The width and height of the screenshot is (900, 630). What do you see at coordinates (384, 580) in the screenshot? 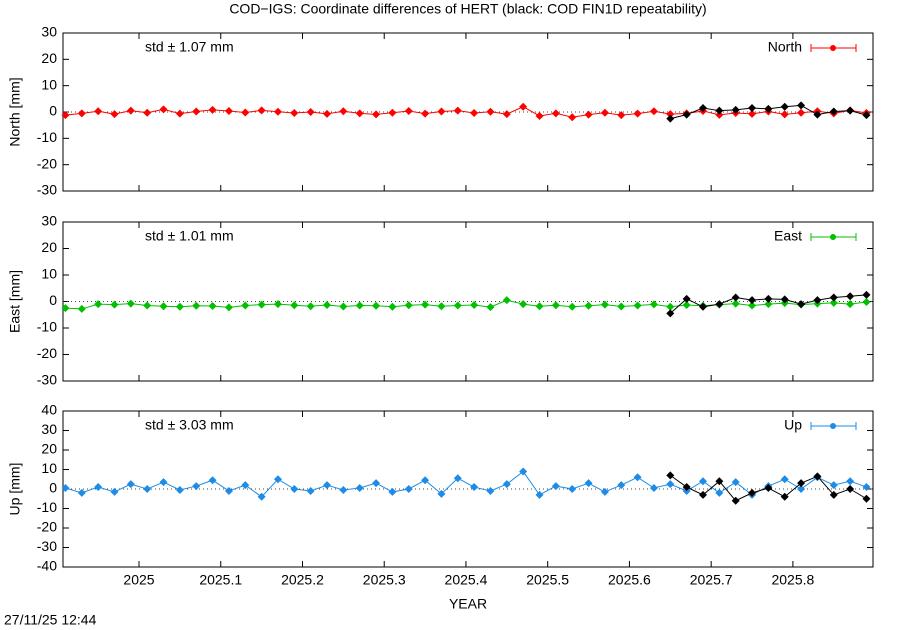
I see `x-tick-label: 2025.3` at bounding box center [384, 580].